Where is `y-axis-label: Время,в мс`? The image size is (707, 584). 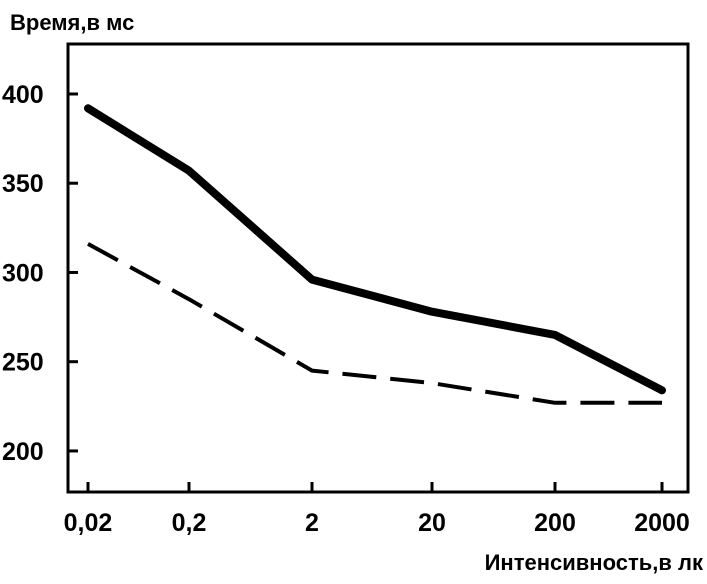
y-axis-label: Время,в мс is located at coordinates (72, 22).